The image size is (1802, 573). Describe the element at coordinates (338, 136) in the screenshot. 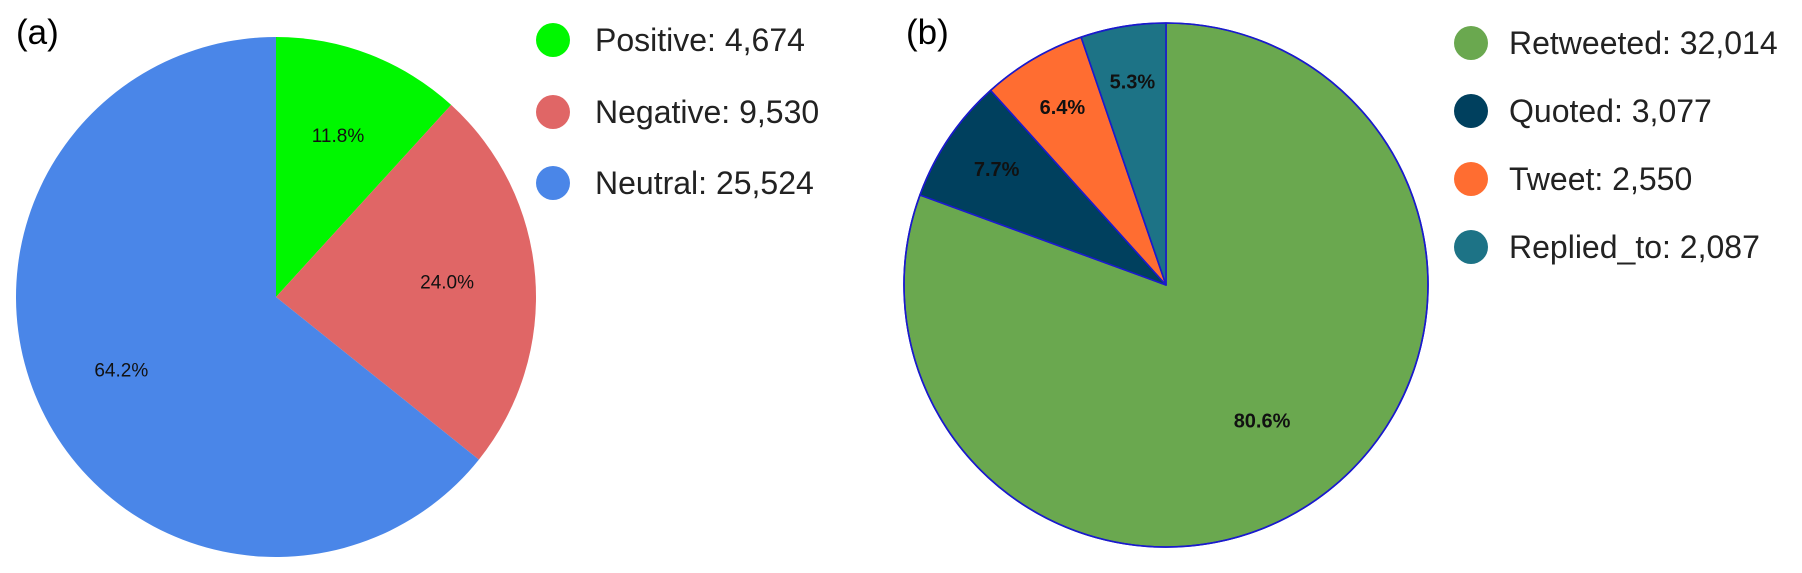

I see `pie-percent-label-positive: 11.8%` at that location.